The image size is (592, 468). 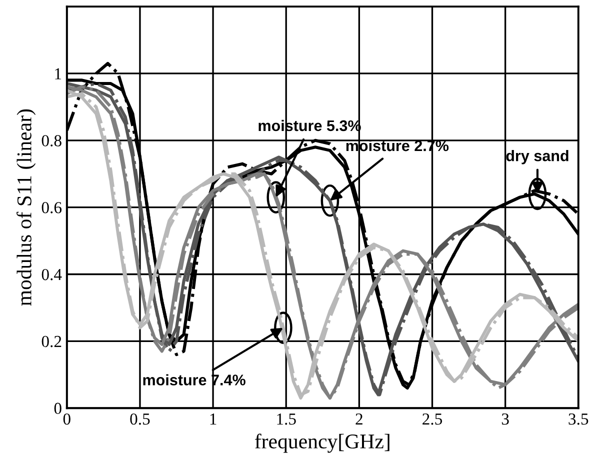 What do you see at coordinates (140, 419) in the screenshot?
I see `x-tick-label: 0.5` at bounding box center [140, 419].